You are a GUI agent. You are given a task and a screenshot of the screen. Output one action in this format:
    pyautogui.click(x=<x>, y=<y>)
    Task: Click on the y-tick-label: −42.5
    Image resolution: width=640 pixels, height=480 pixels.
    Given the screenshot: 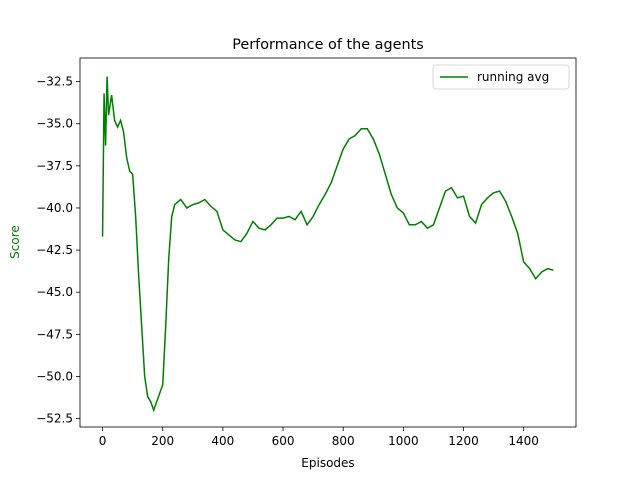 What is the action you would take?
    pyautogui.click(x=54, y=250)
    